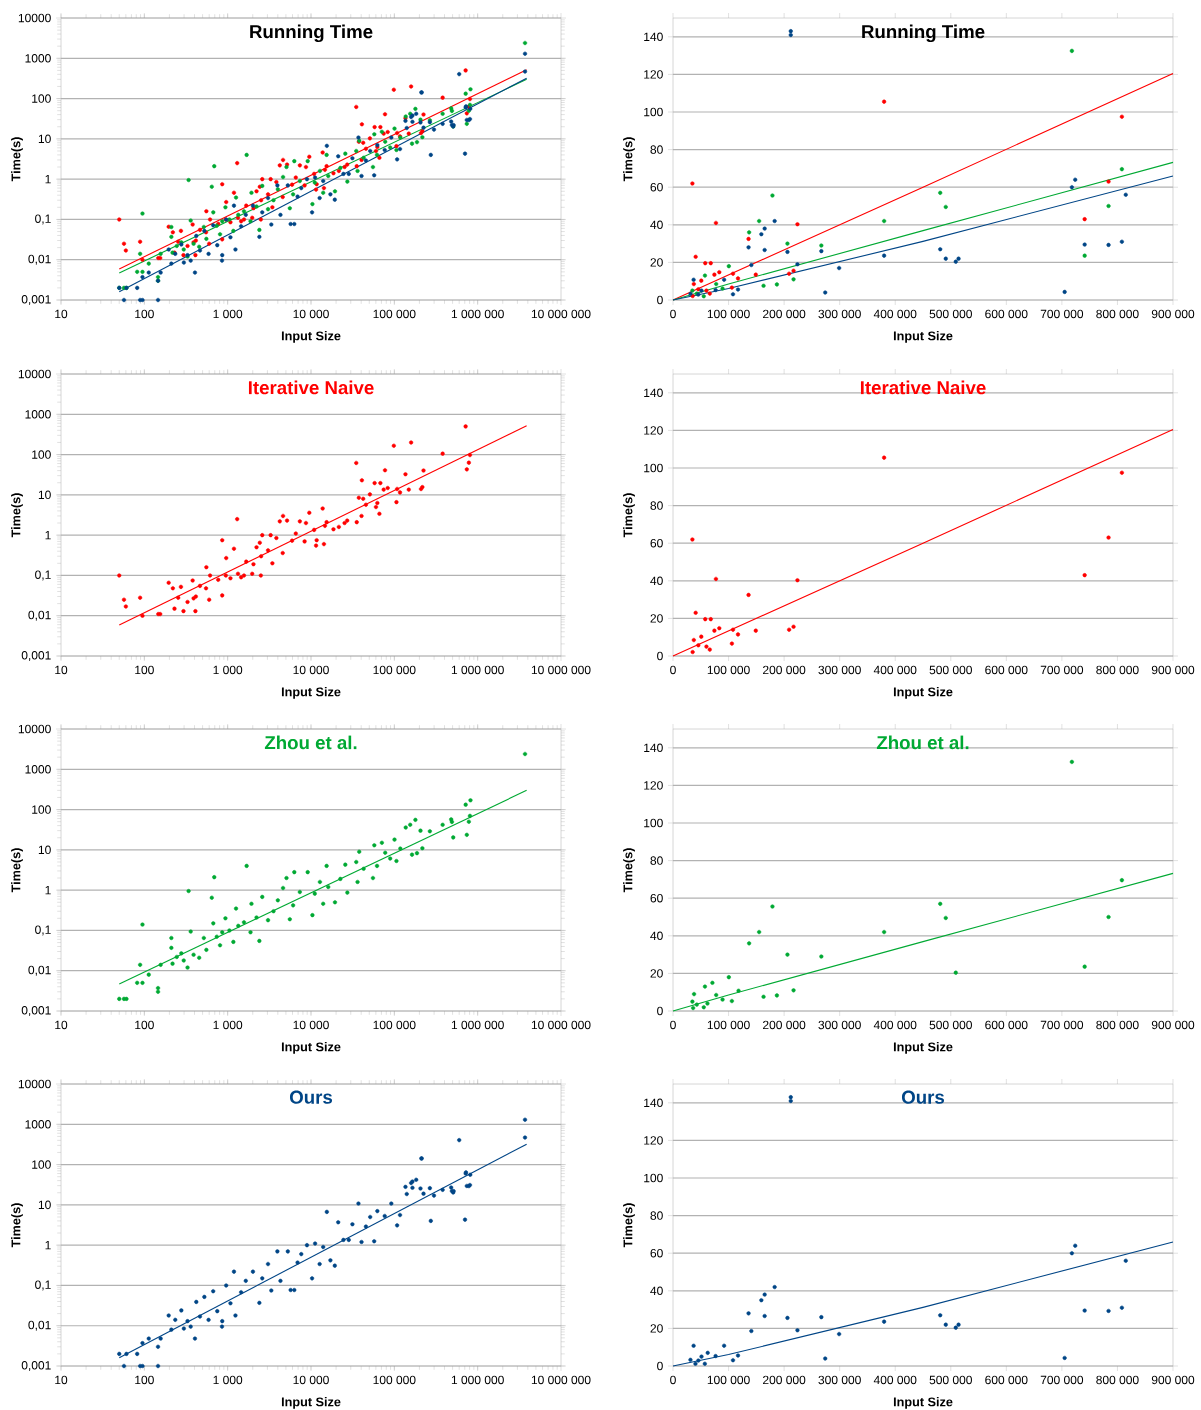 This screenshot has width=1201, height=1410. What do you see at coordinates (922, 742) in the screenshot?
I see `chart-title: Zhou et al.` at bounding box center [922, 742].